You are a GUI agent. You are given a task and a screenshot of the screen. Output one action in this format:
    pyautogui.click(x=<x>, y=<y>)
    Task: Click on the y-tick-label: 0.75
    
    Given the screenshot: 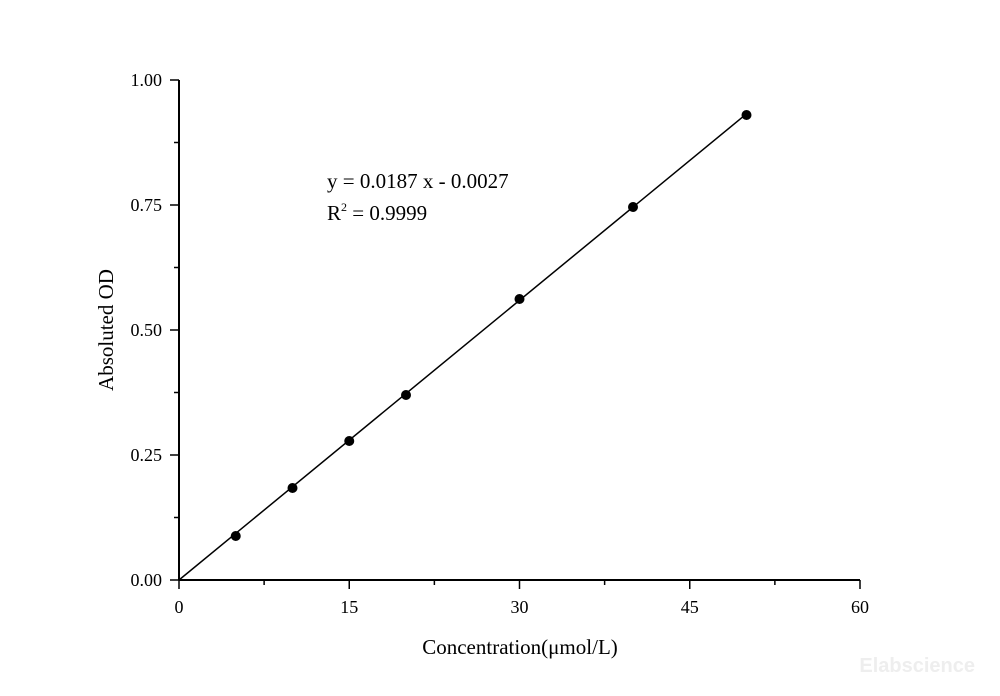 What is the action you would take?
    pyautogui.click(x=147, y=205)
    